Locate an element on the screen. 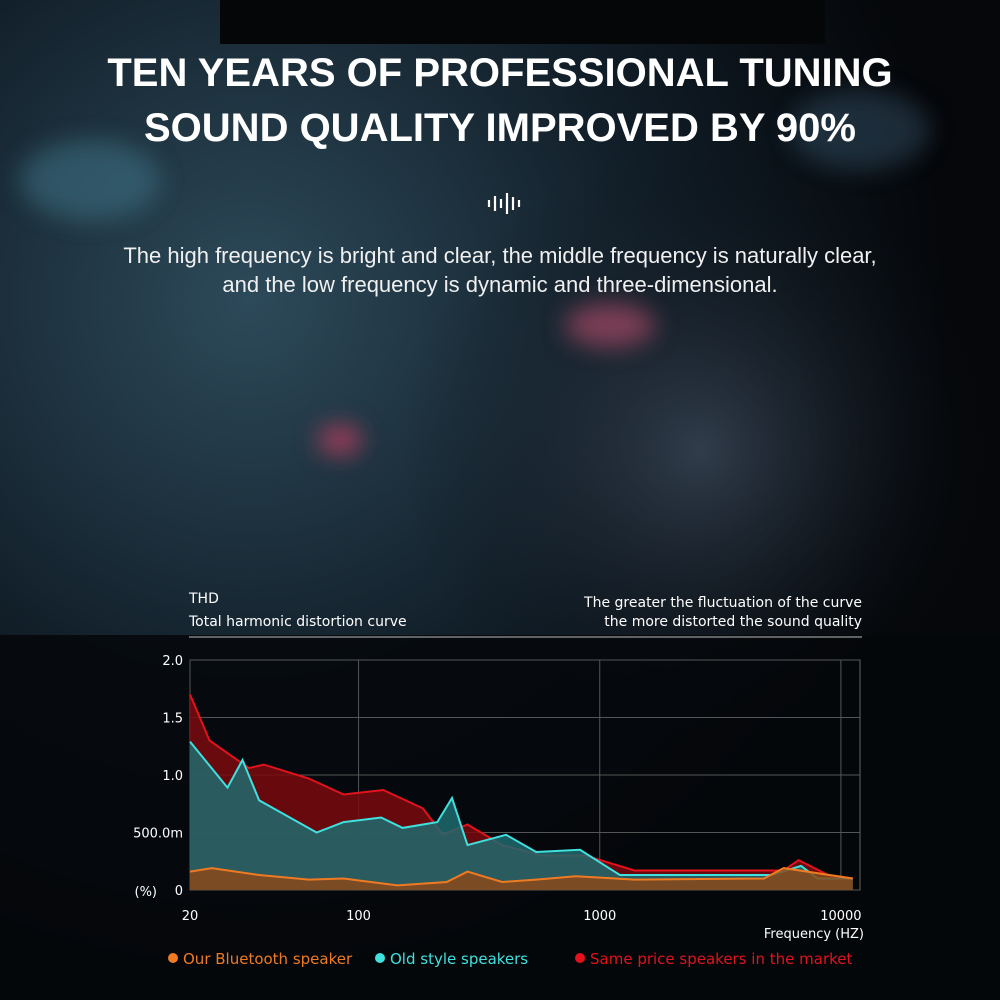 This screenshot has width=1000, height=1000. y-tick-label: 500.0m is located at coordinates (158, 834).